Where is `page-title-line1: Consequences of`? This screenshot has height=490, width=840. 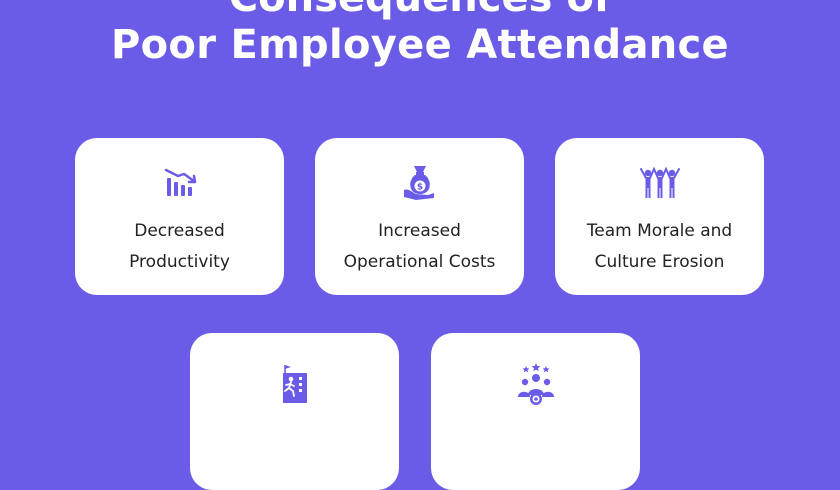 page-title-line1: Consequences of is located at coordinates (420, 11).